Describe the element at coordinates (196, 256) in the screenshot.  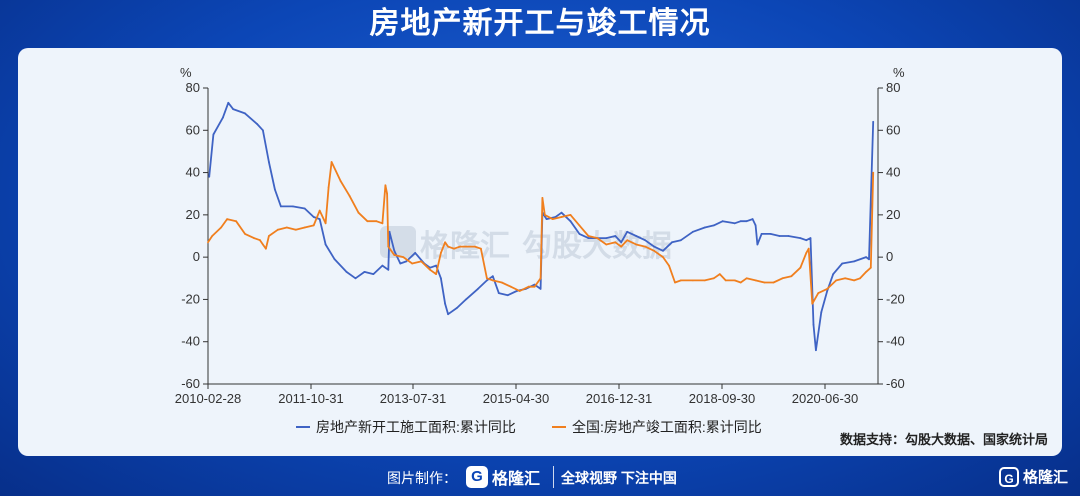
I see `left-y-tick-label: 0` at that location.